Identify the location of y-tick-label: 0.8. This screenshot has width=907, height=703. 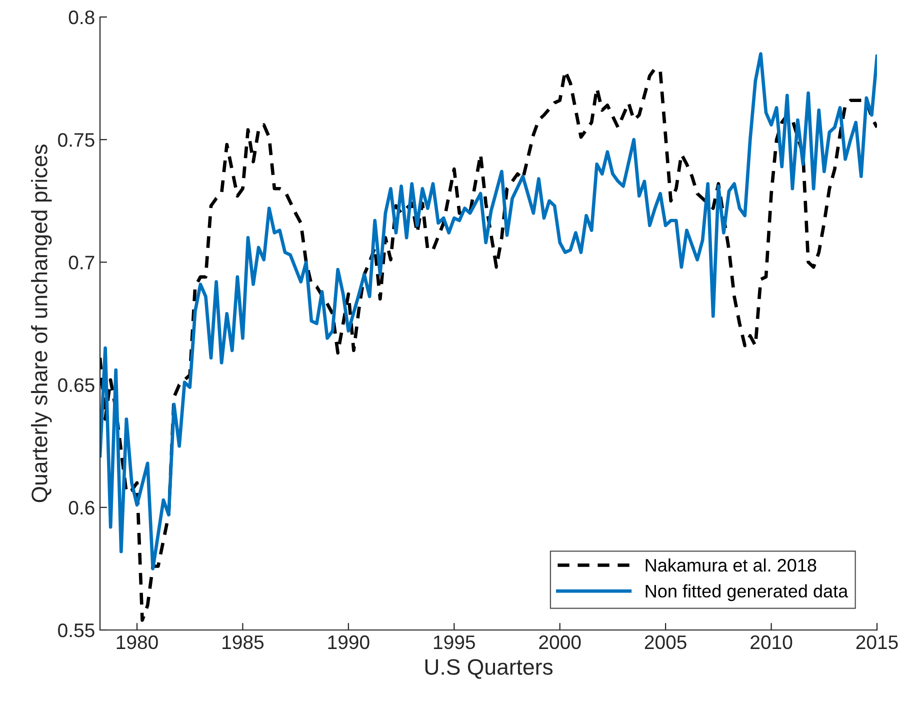
(81, 17).